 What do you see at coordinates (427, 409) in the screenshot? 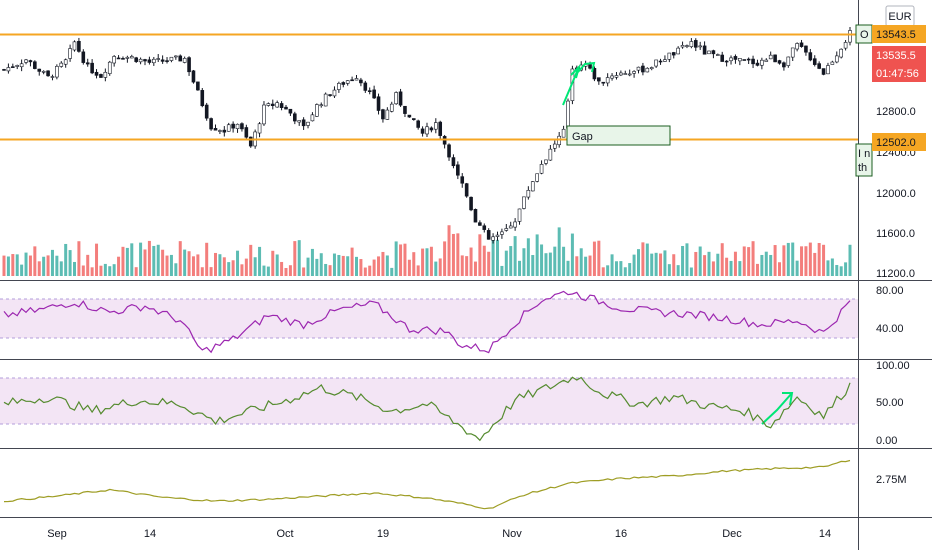
I see `oscillator-2-line` at bounding box center [427, 409].